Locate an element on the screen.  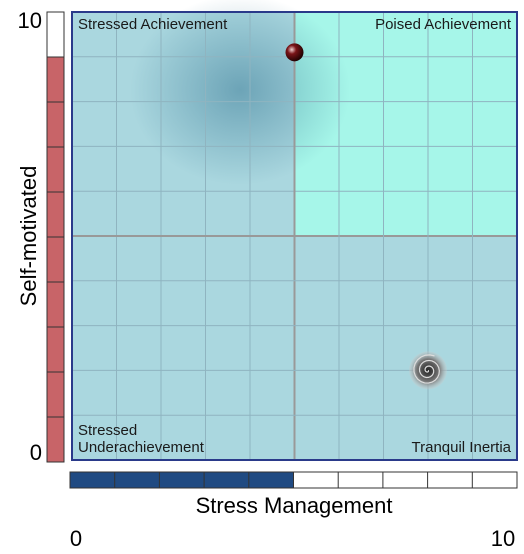
x-axis-label: Stress Management is located at coordinates (294, 505).